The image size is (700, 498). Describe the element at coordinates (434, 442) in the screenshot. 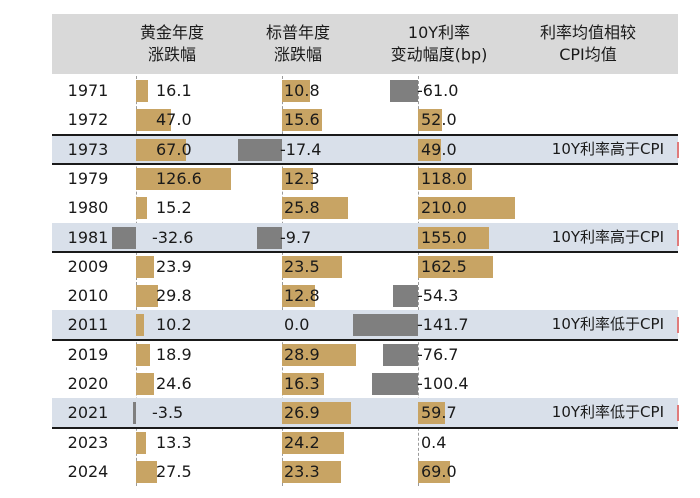

I see `rate-value: 0.4` at that location.